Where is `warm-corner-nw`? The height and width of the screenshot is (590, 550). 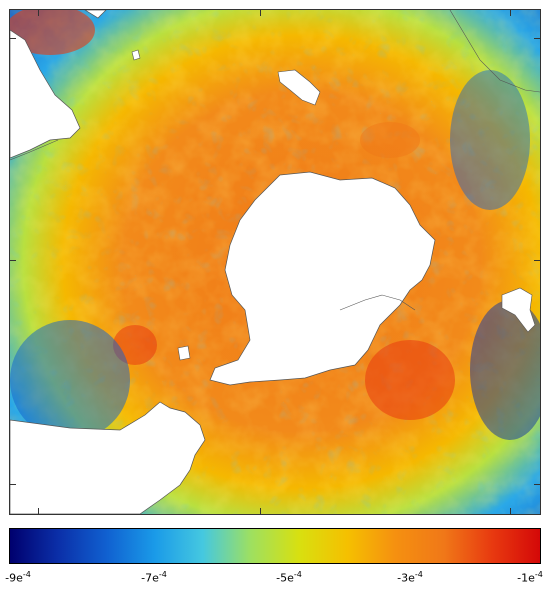
warm-corner-nw is located at coordinates (52, 32).